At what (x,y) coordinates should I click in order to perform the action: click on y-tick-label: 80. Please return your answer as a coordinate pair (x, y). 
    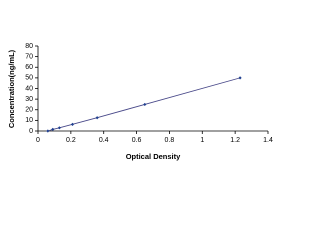
    Looking at the image, I should click on (29, 46).